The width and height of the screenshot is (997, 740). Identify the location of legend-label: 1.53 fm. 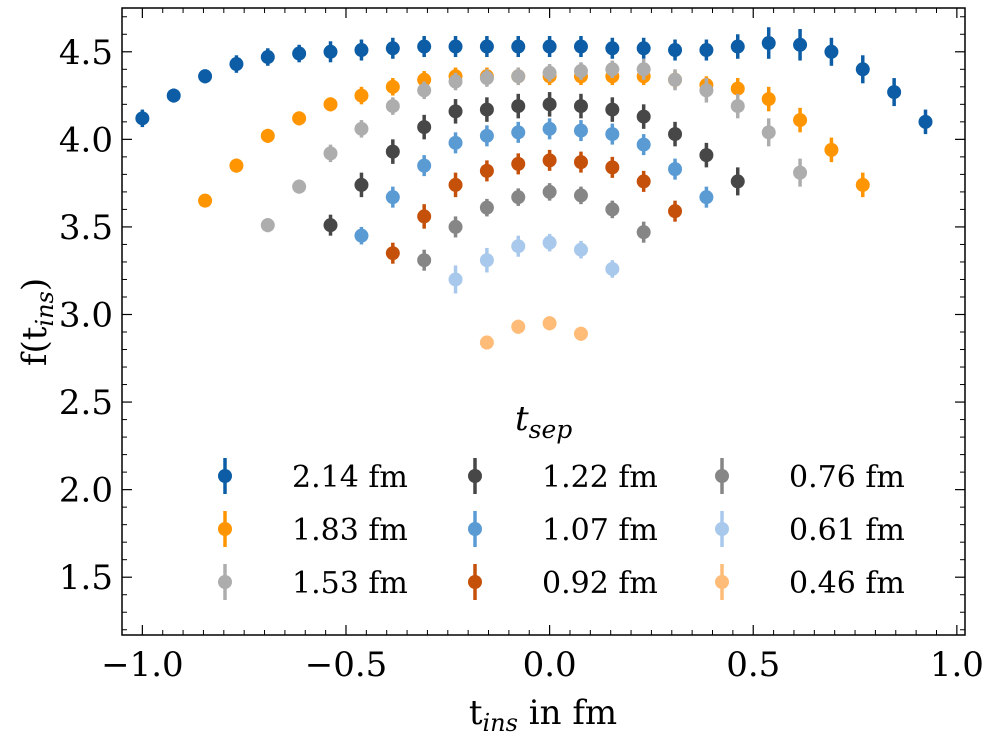
(350, 583).